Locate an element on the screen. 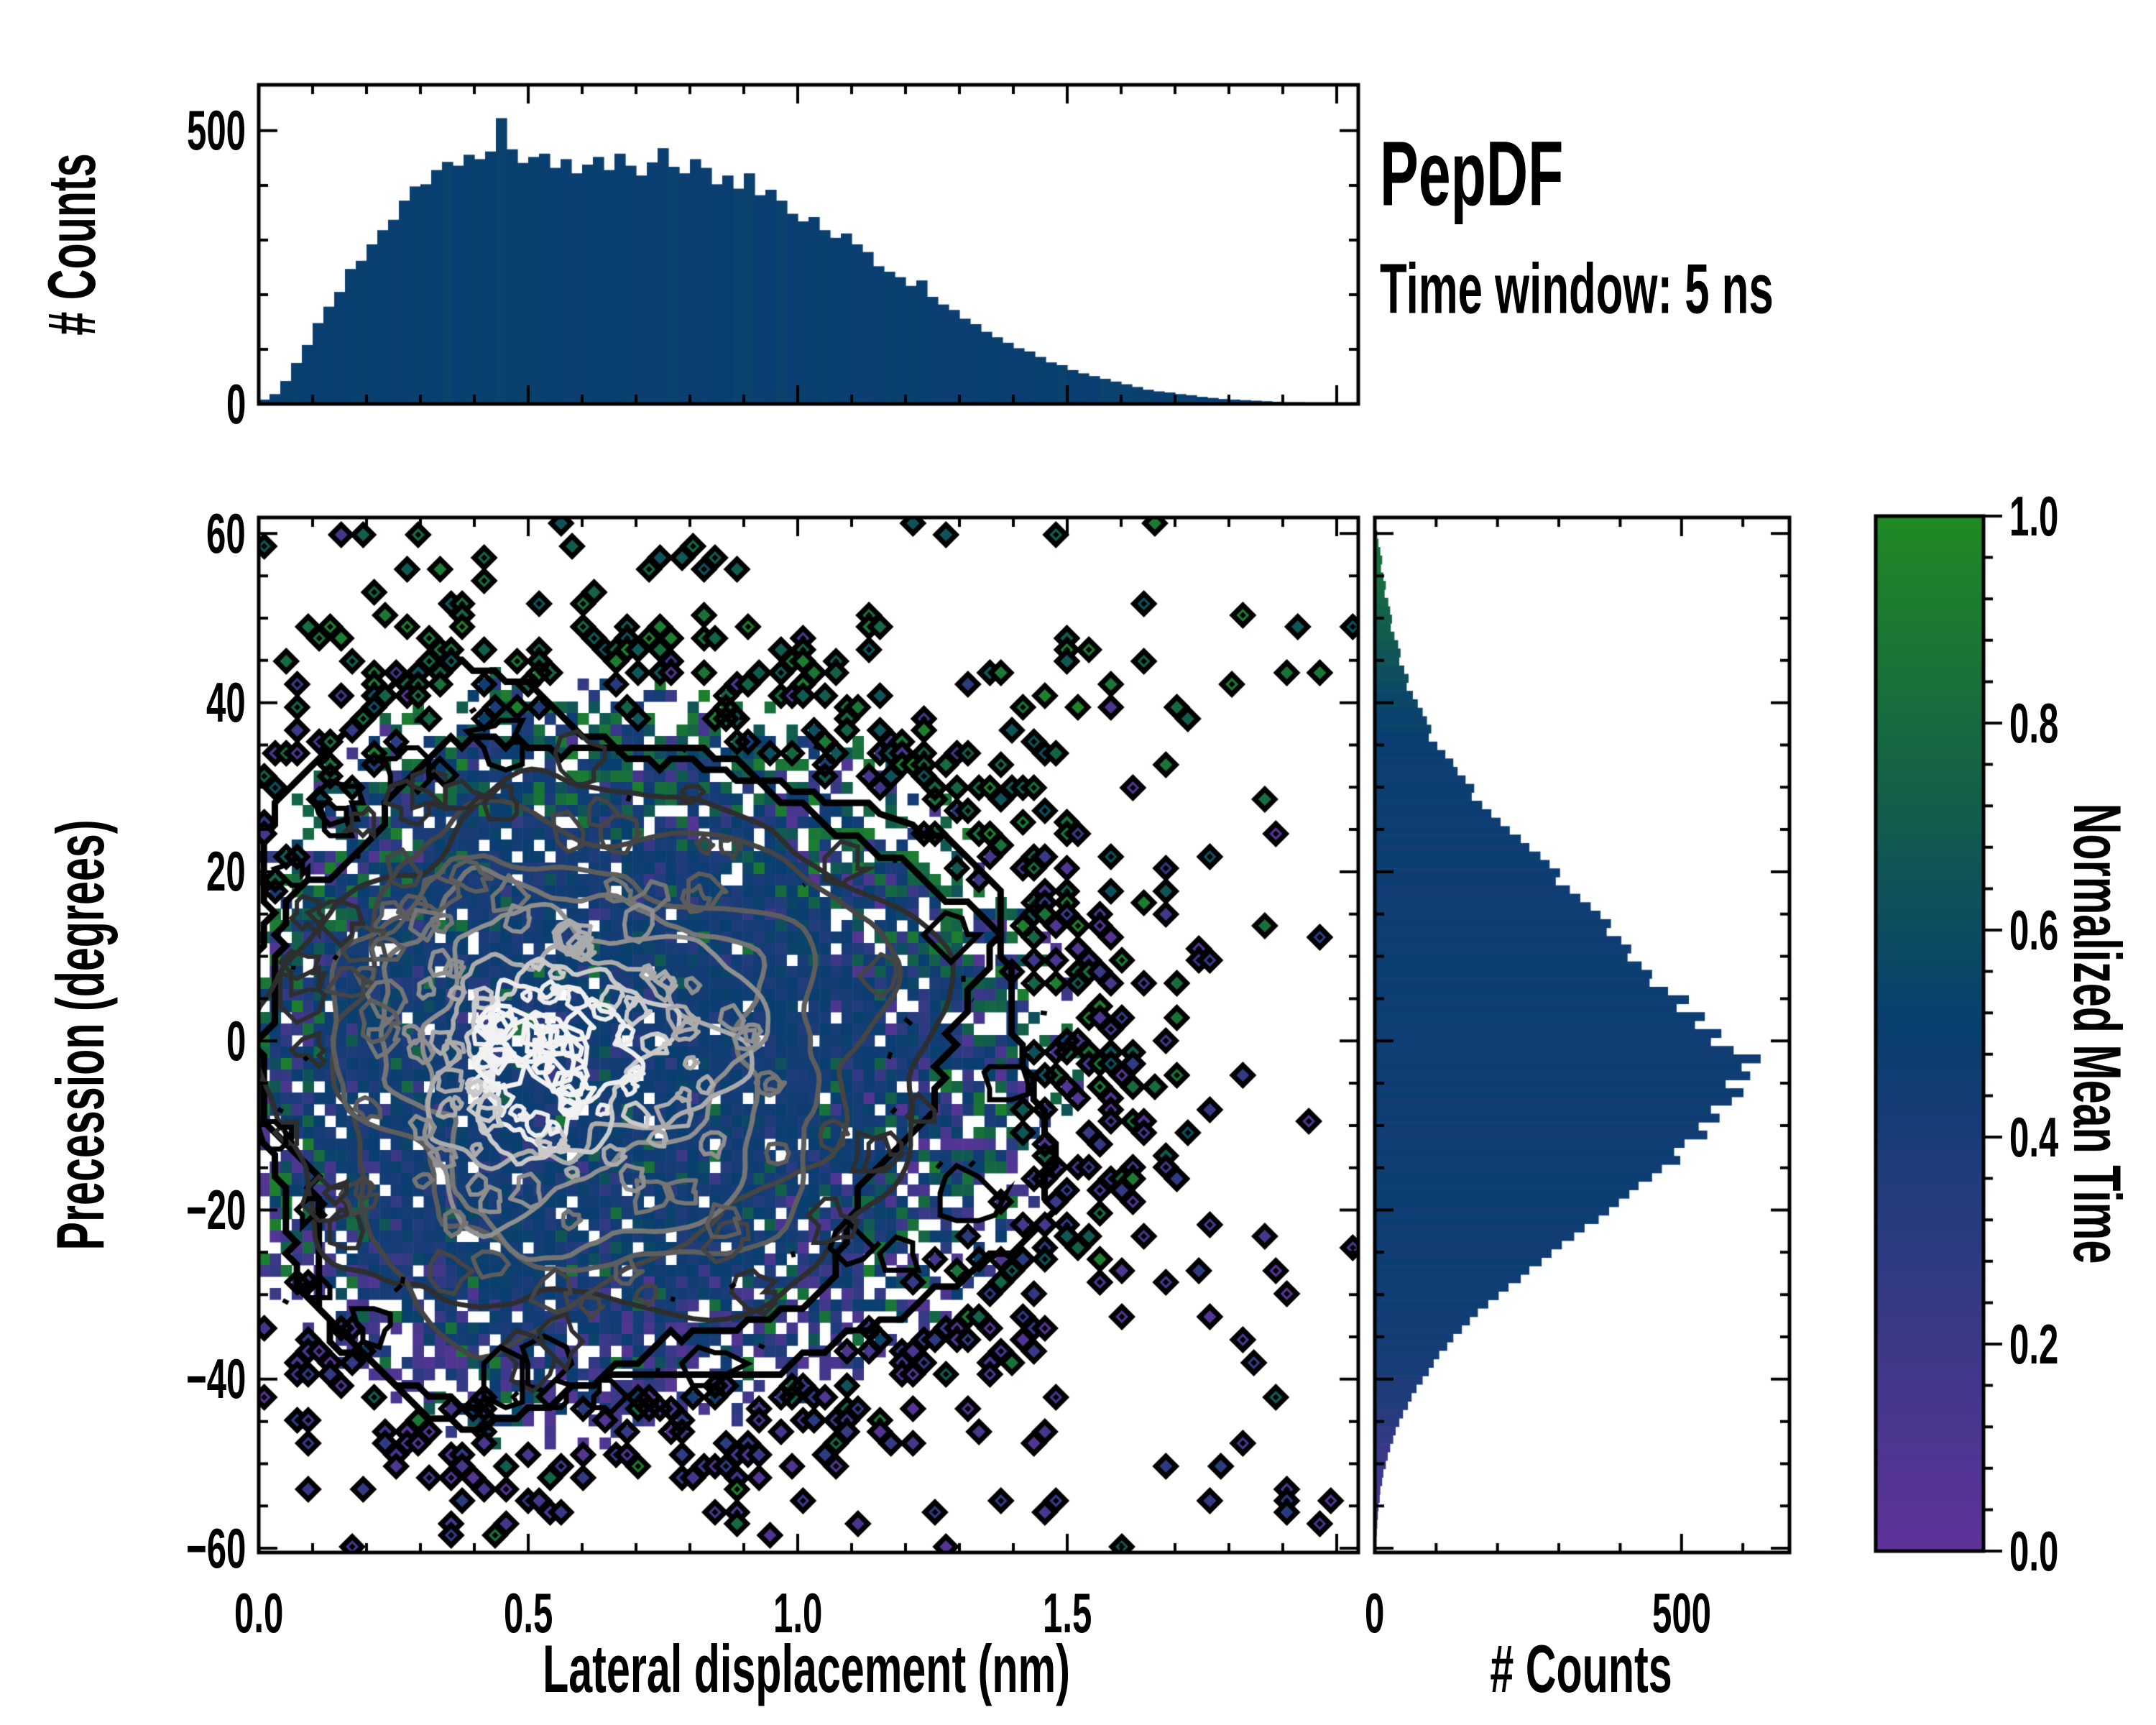 Image resolution: width=2156 pixels, height=1725 pixels. right-hist-xtick-0: 0 is located at coordinates (1375, 1612).